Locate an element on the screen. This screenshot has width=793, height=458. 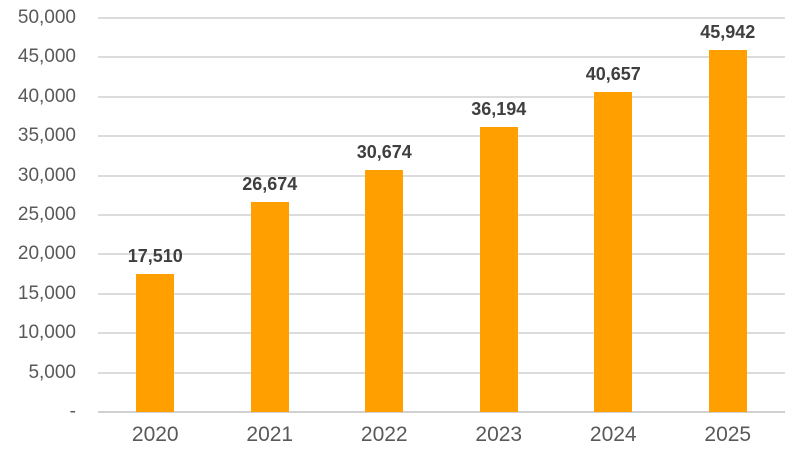
x-axis-line is located at coordinates (441, 412).